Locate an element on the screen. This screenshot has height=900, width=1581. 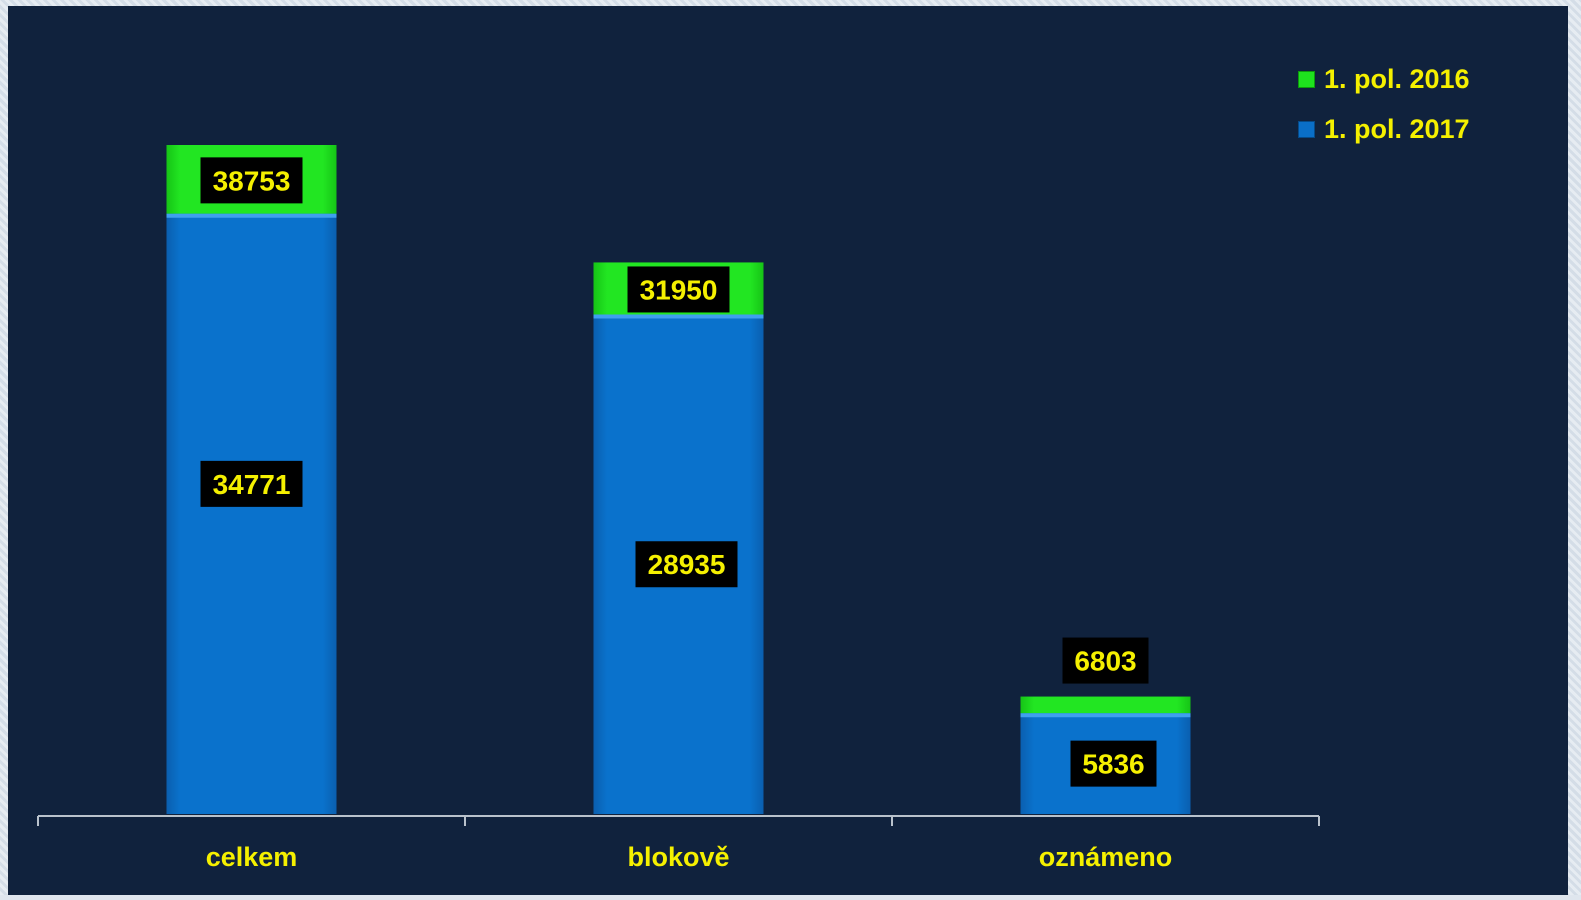
data-label-2016-1: 31950 is located at coordinates (679, 289).